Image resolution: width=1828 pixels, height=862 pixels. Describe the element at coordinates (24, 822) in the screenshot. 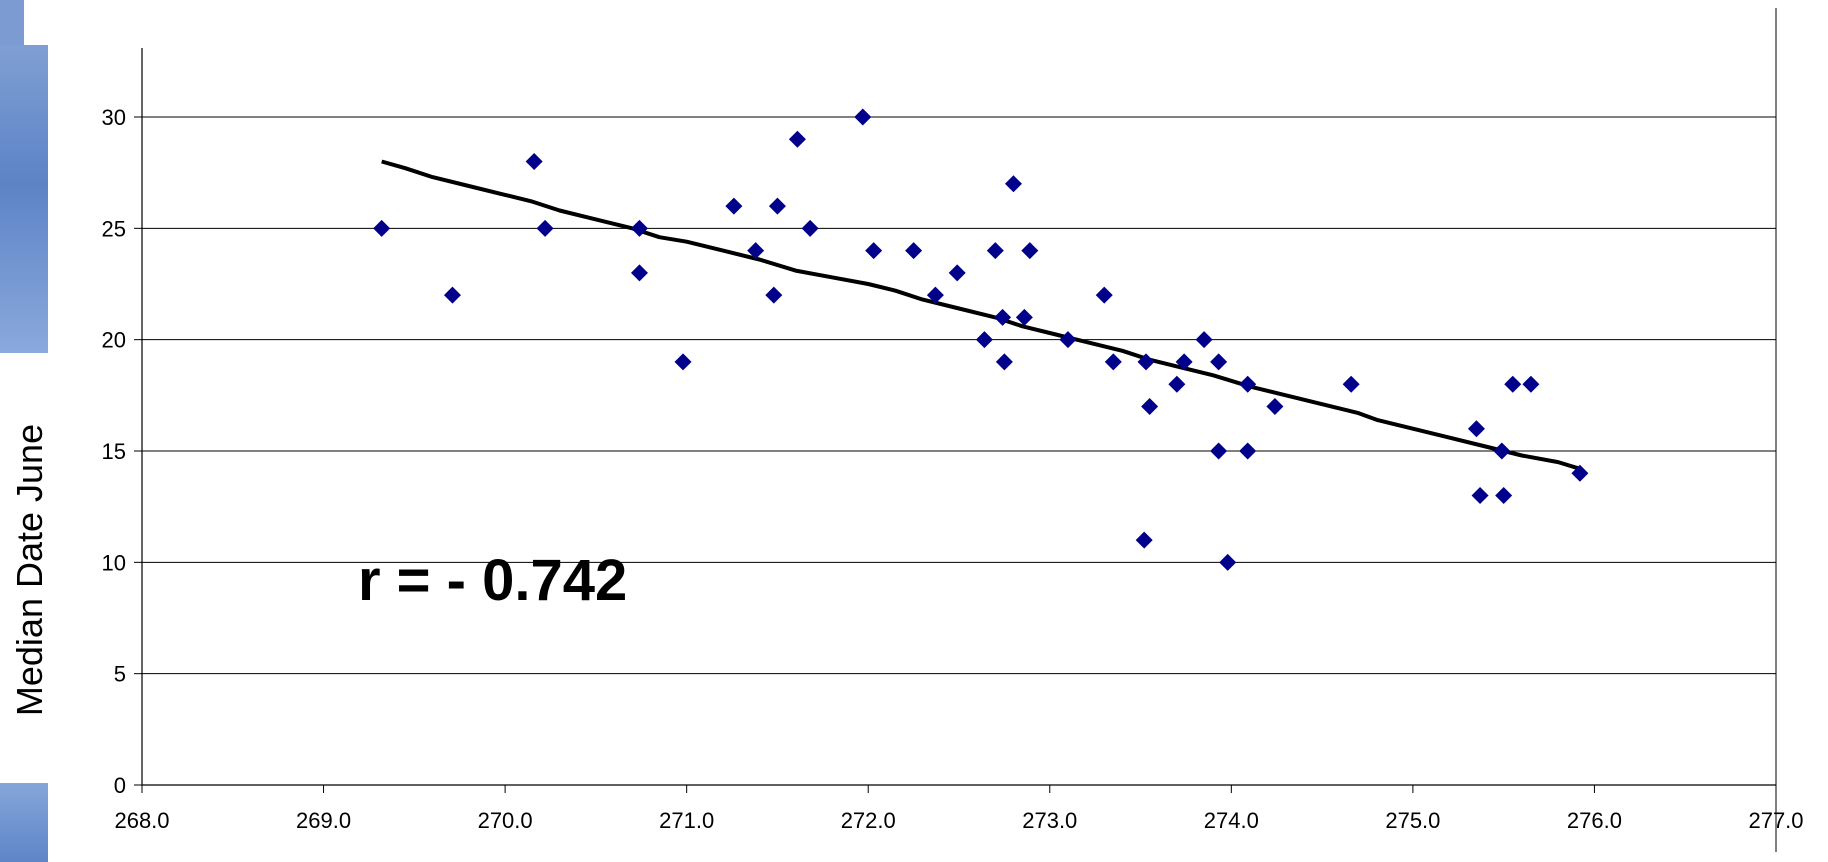

I see `slide-sidebar-decoration-bottom` at that location.